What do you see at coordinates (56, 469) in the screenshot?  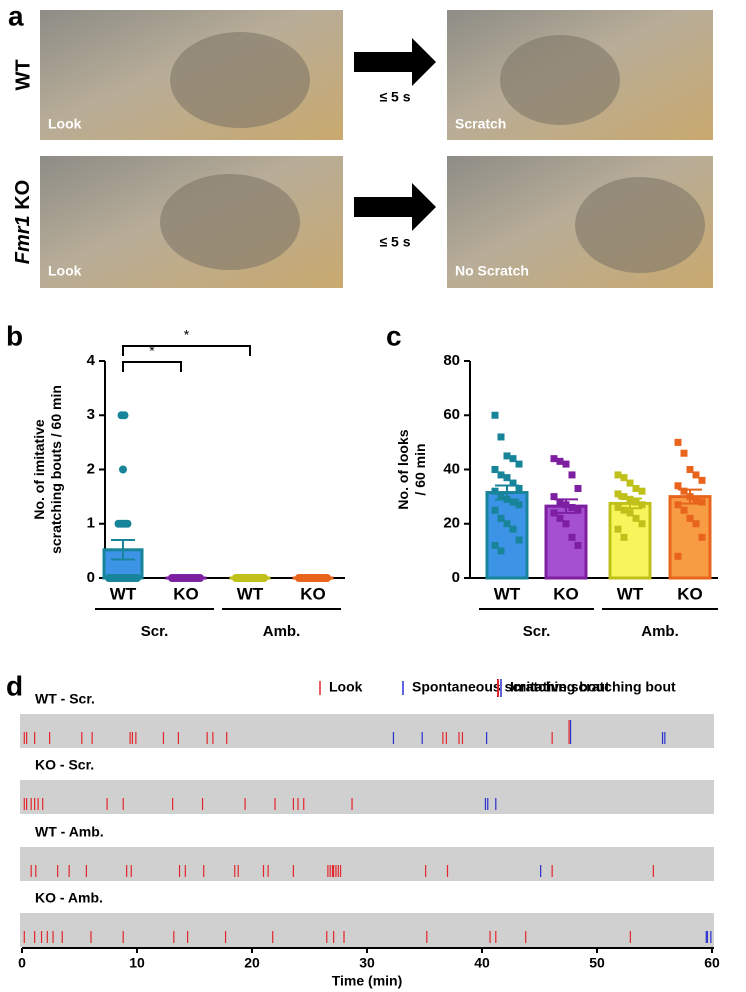 I see `y-axis-label-line: scratching bouts / 60 min` at bounding box center [56, 469].